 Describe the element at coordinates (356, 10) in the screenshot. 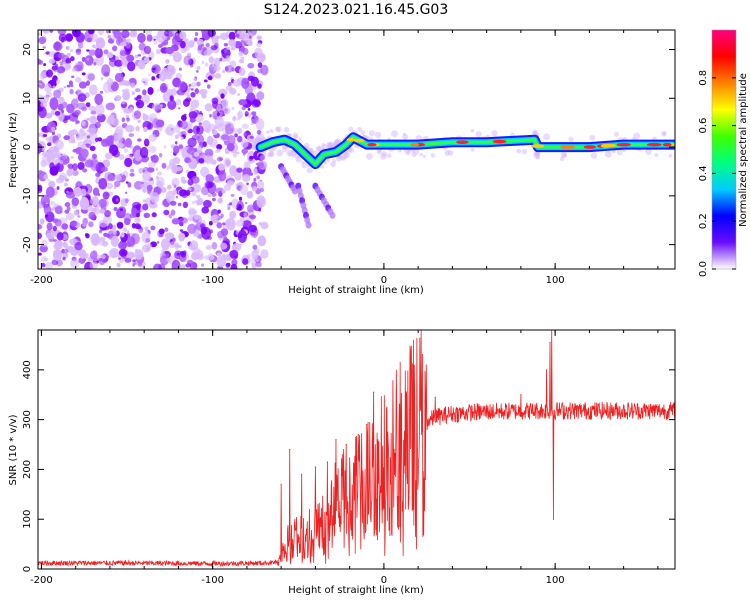

I see `figure-title: S124.2023.021.16.45.G03` at that location.